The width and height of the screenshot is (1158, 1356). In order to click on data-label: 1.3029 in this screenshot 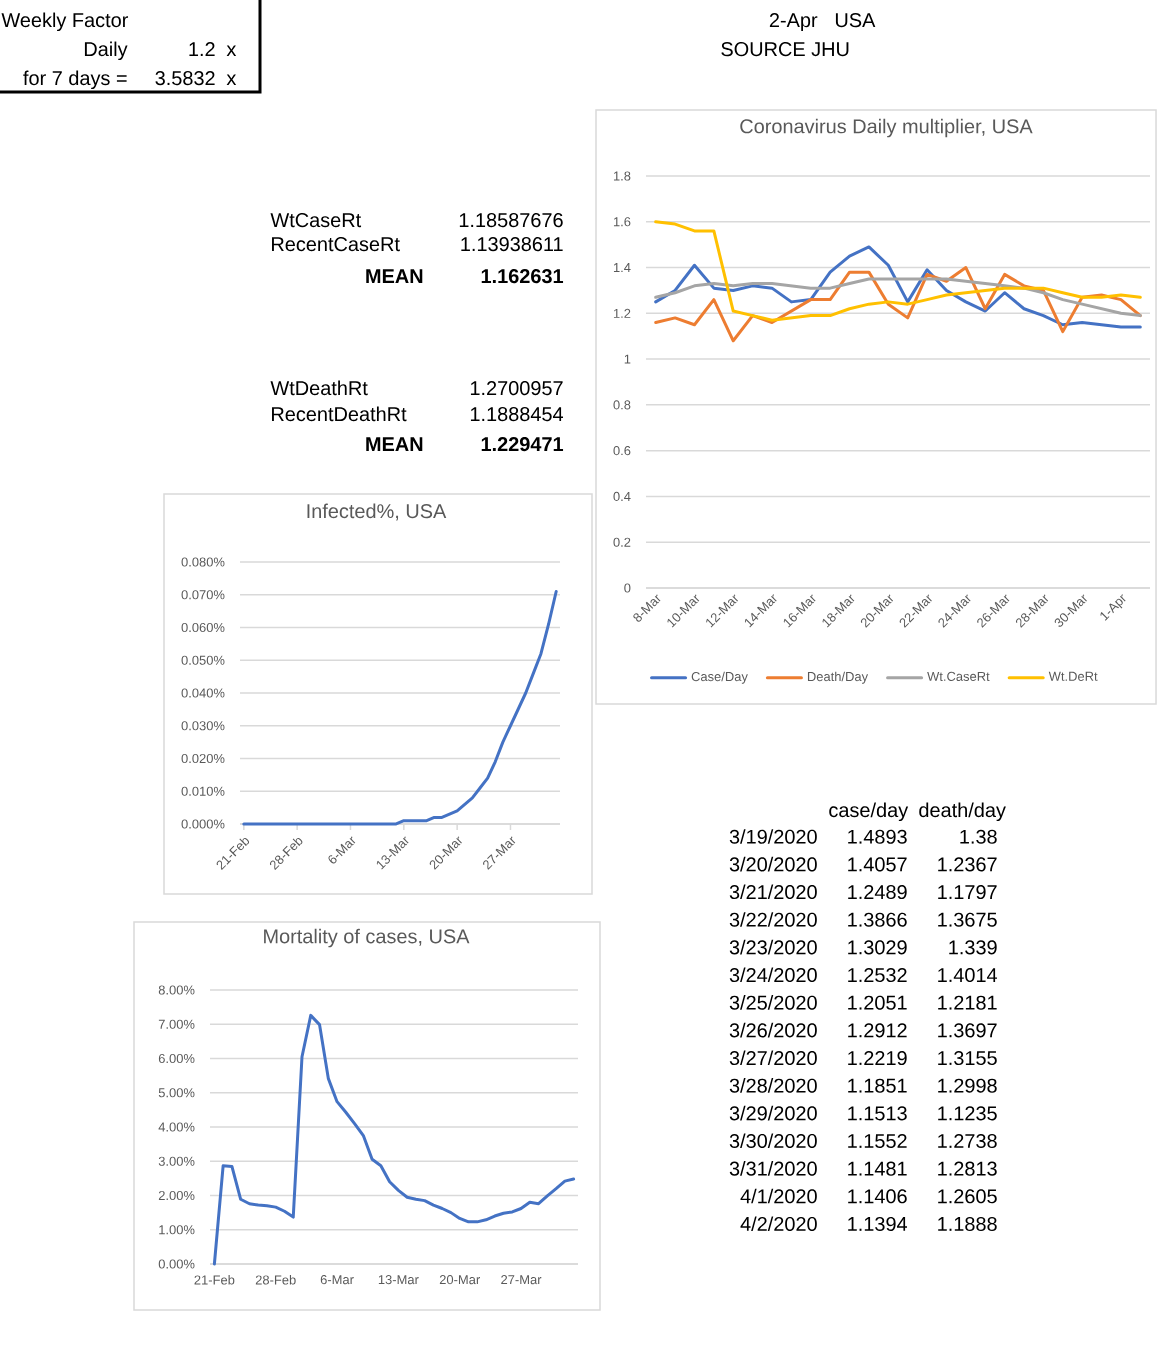, I will do `click(877, 947)`.